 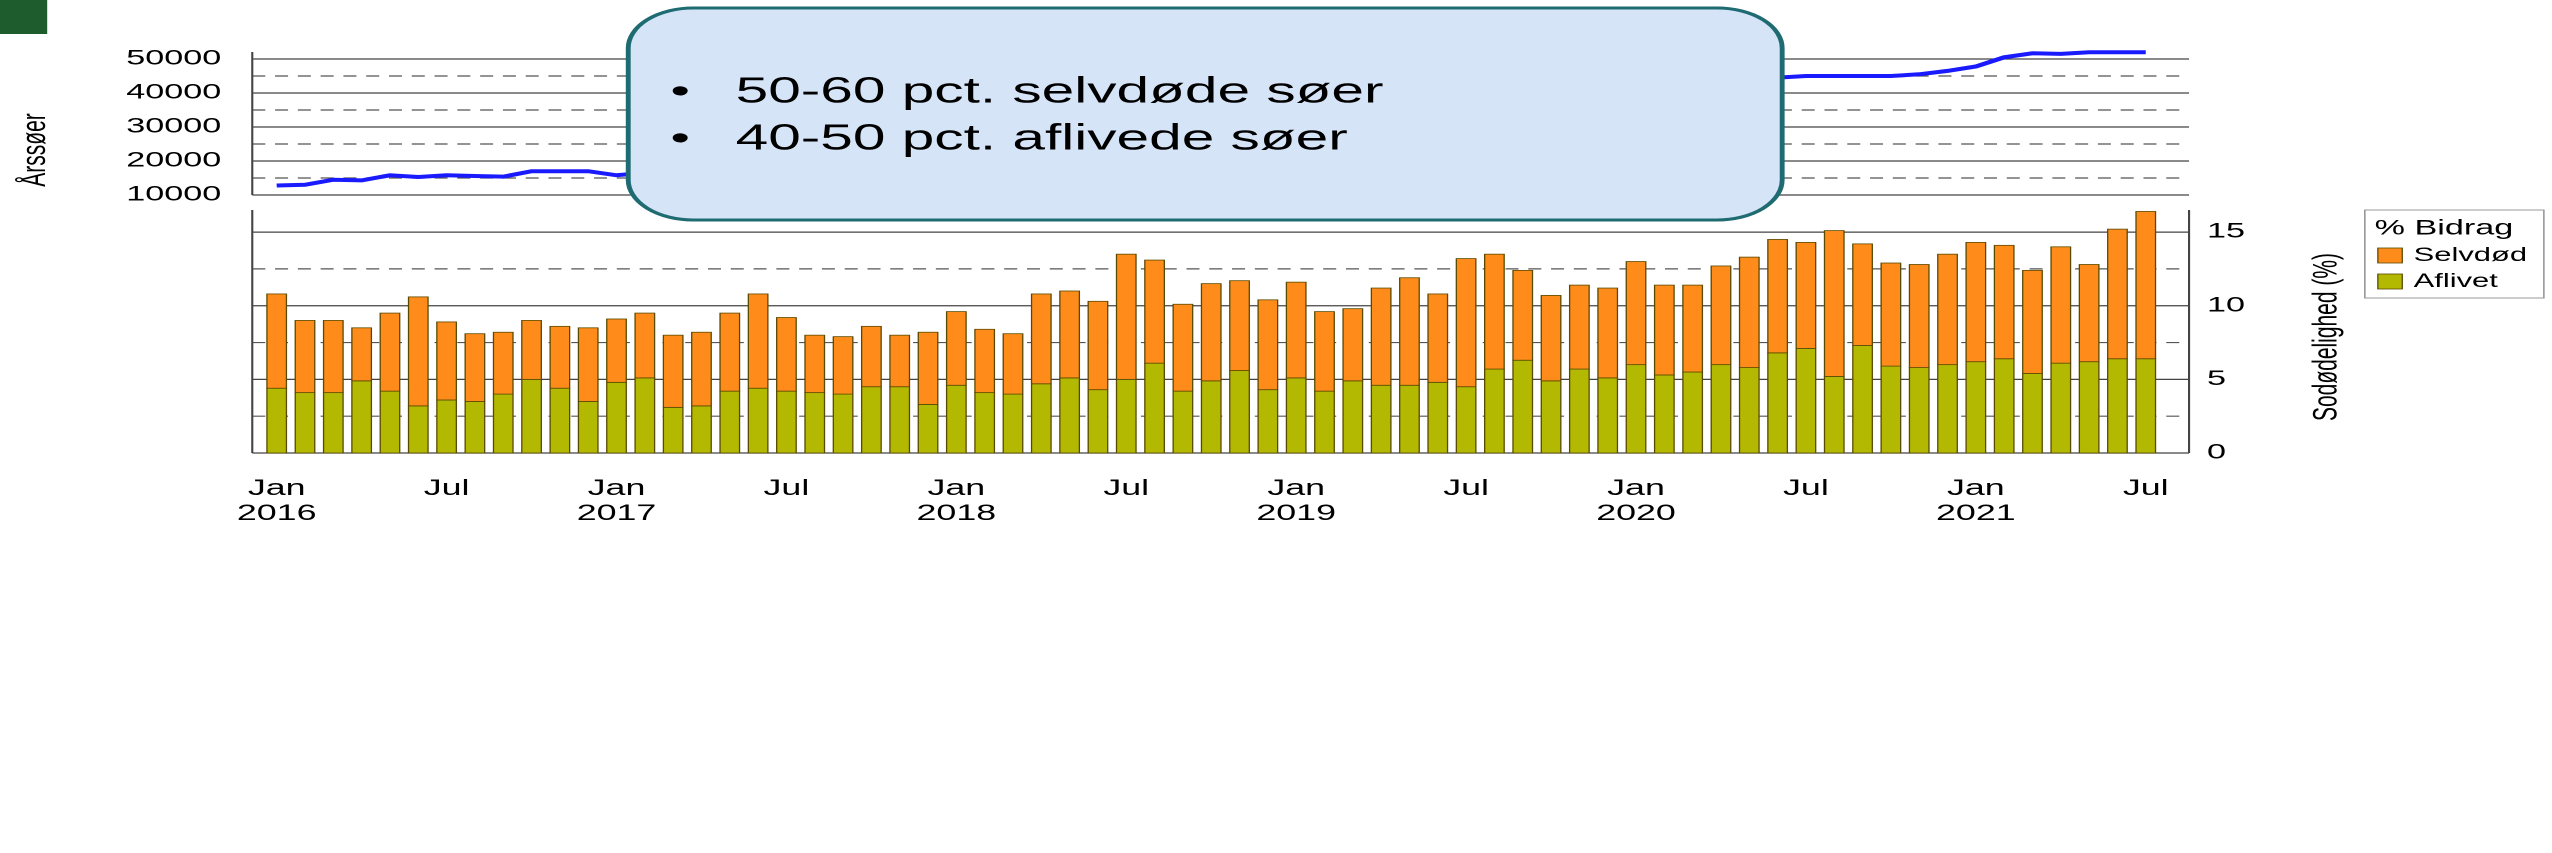 What do you see at coordinates (173, 126) in the screenshot?
I see `y-tick-label: 30000` at bounding box center [173, 126].